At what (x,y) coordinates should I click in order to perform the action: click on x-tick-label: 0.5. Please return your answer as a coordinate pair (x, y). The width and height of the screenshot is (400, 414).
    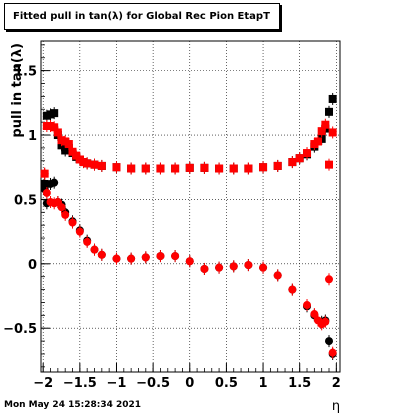
    Looking at the image, I should click on (226, 383).